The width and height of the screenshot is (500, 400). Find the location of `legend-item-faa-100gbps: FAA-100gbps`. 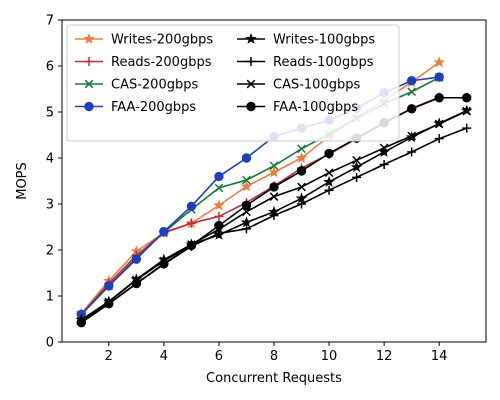

legend-item-faa-100gbps: FAA-100gbps is located at coordinates (297, 107).